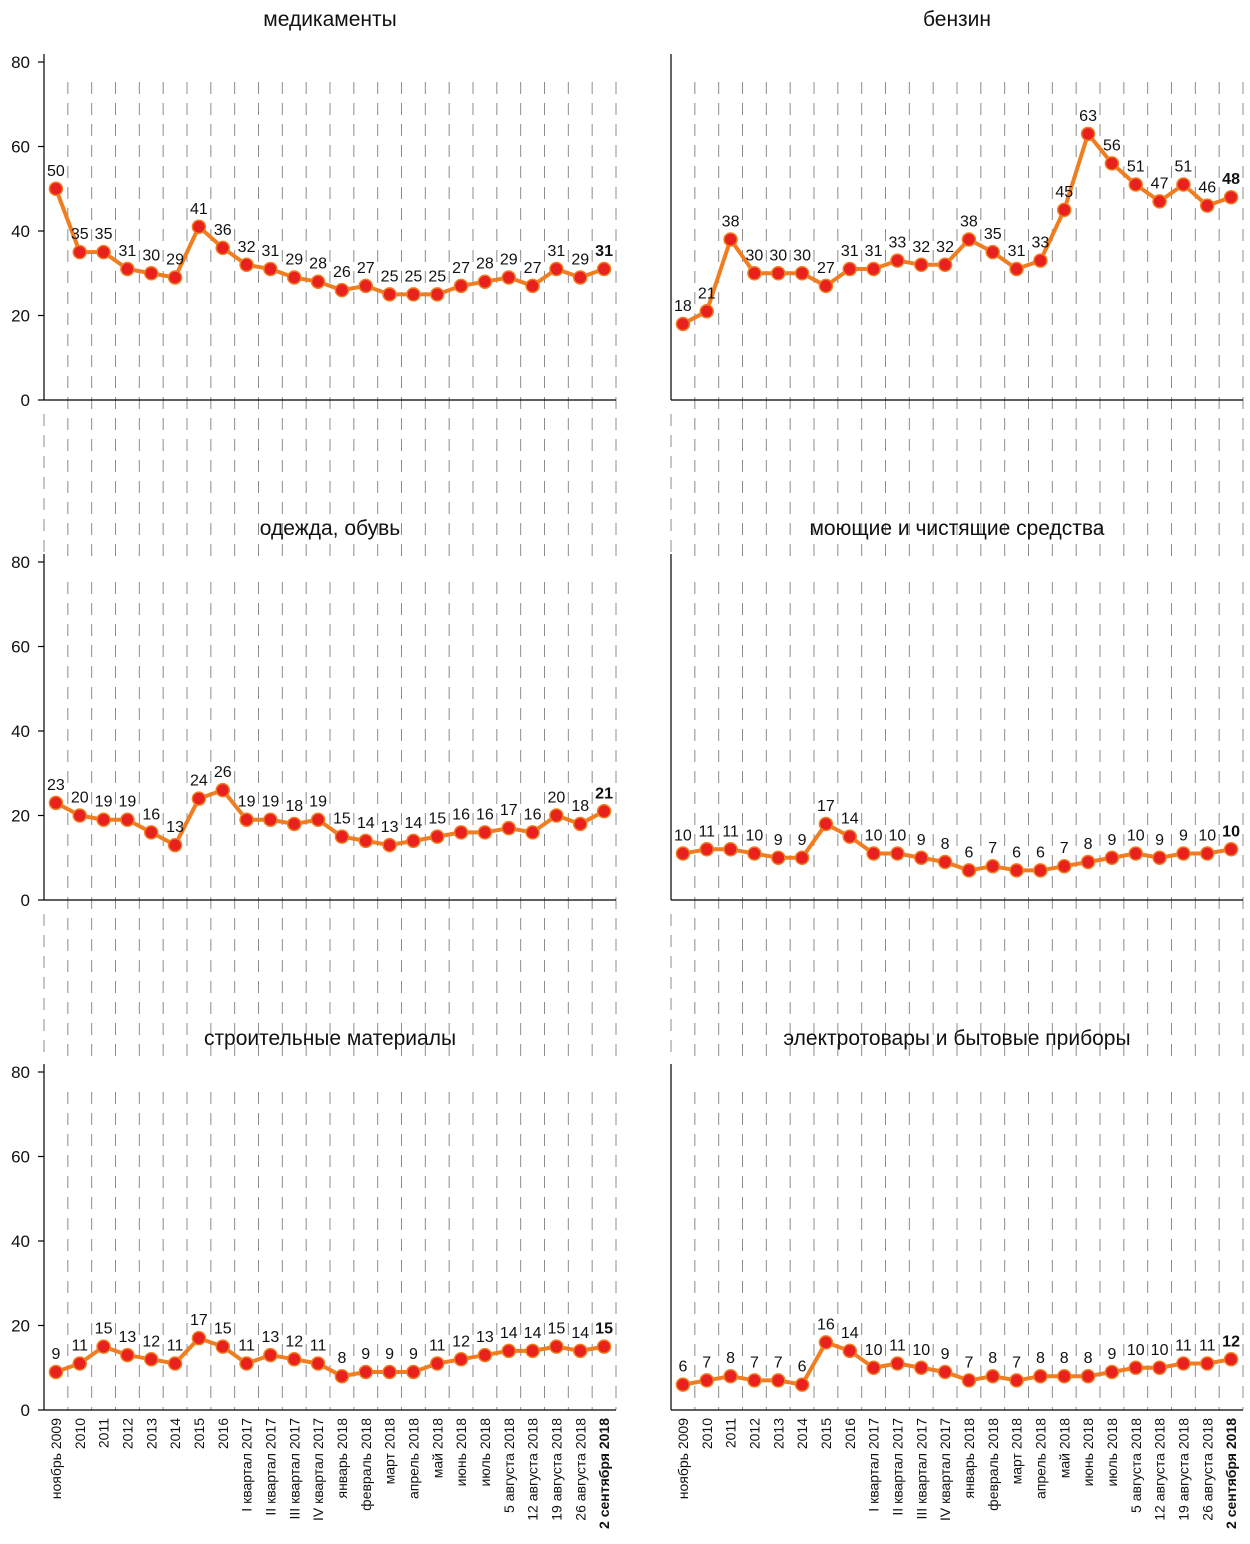 The height and width of the screenshot is (1544, 1250). Describe the element at coordinates (20, 1072) in the screenshot. I see `y-tick-label: 80` at that location.